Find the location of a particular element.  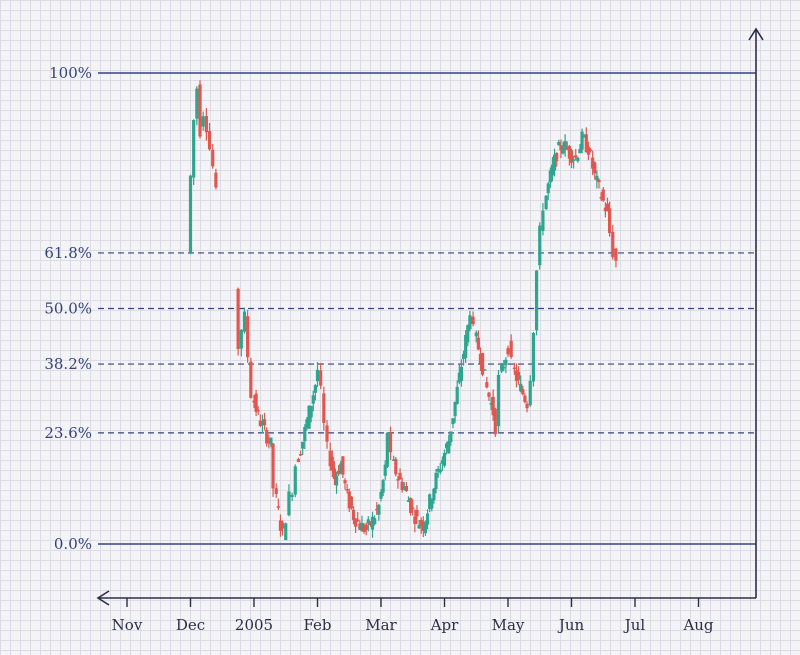

level-label: 50.0% is located at coordinates (68, 309).